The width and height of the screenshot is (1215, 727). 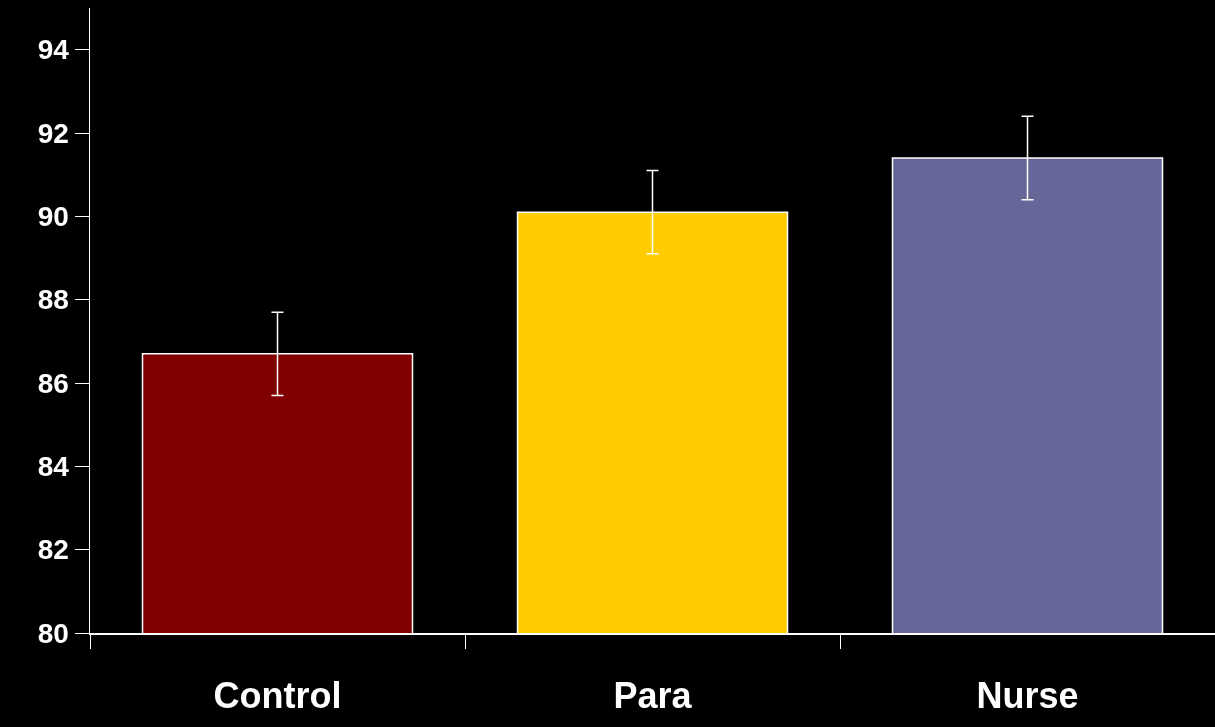 I want to click on y-tick-label: 86, so click(x=53, y=383).